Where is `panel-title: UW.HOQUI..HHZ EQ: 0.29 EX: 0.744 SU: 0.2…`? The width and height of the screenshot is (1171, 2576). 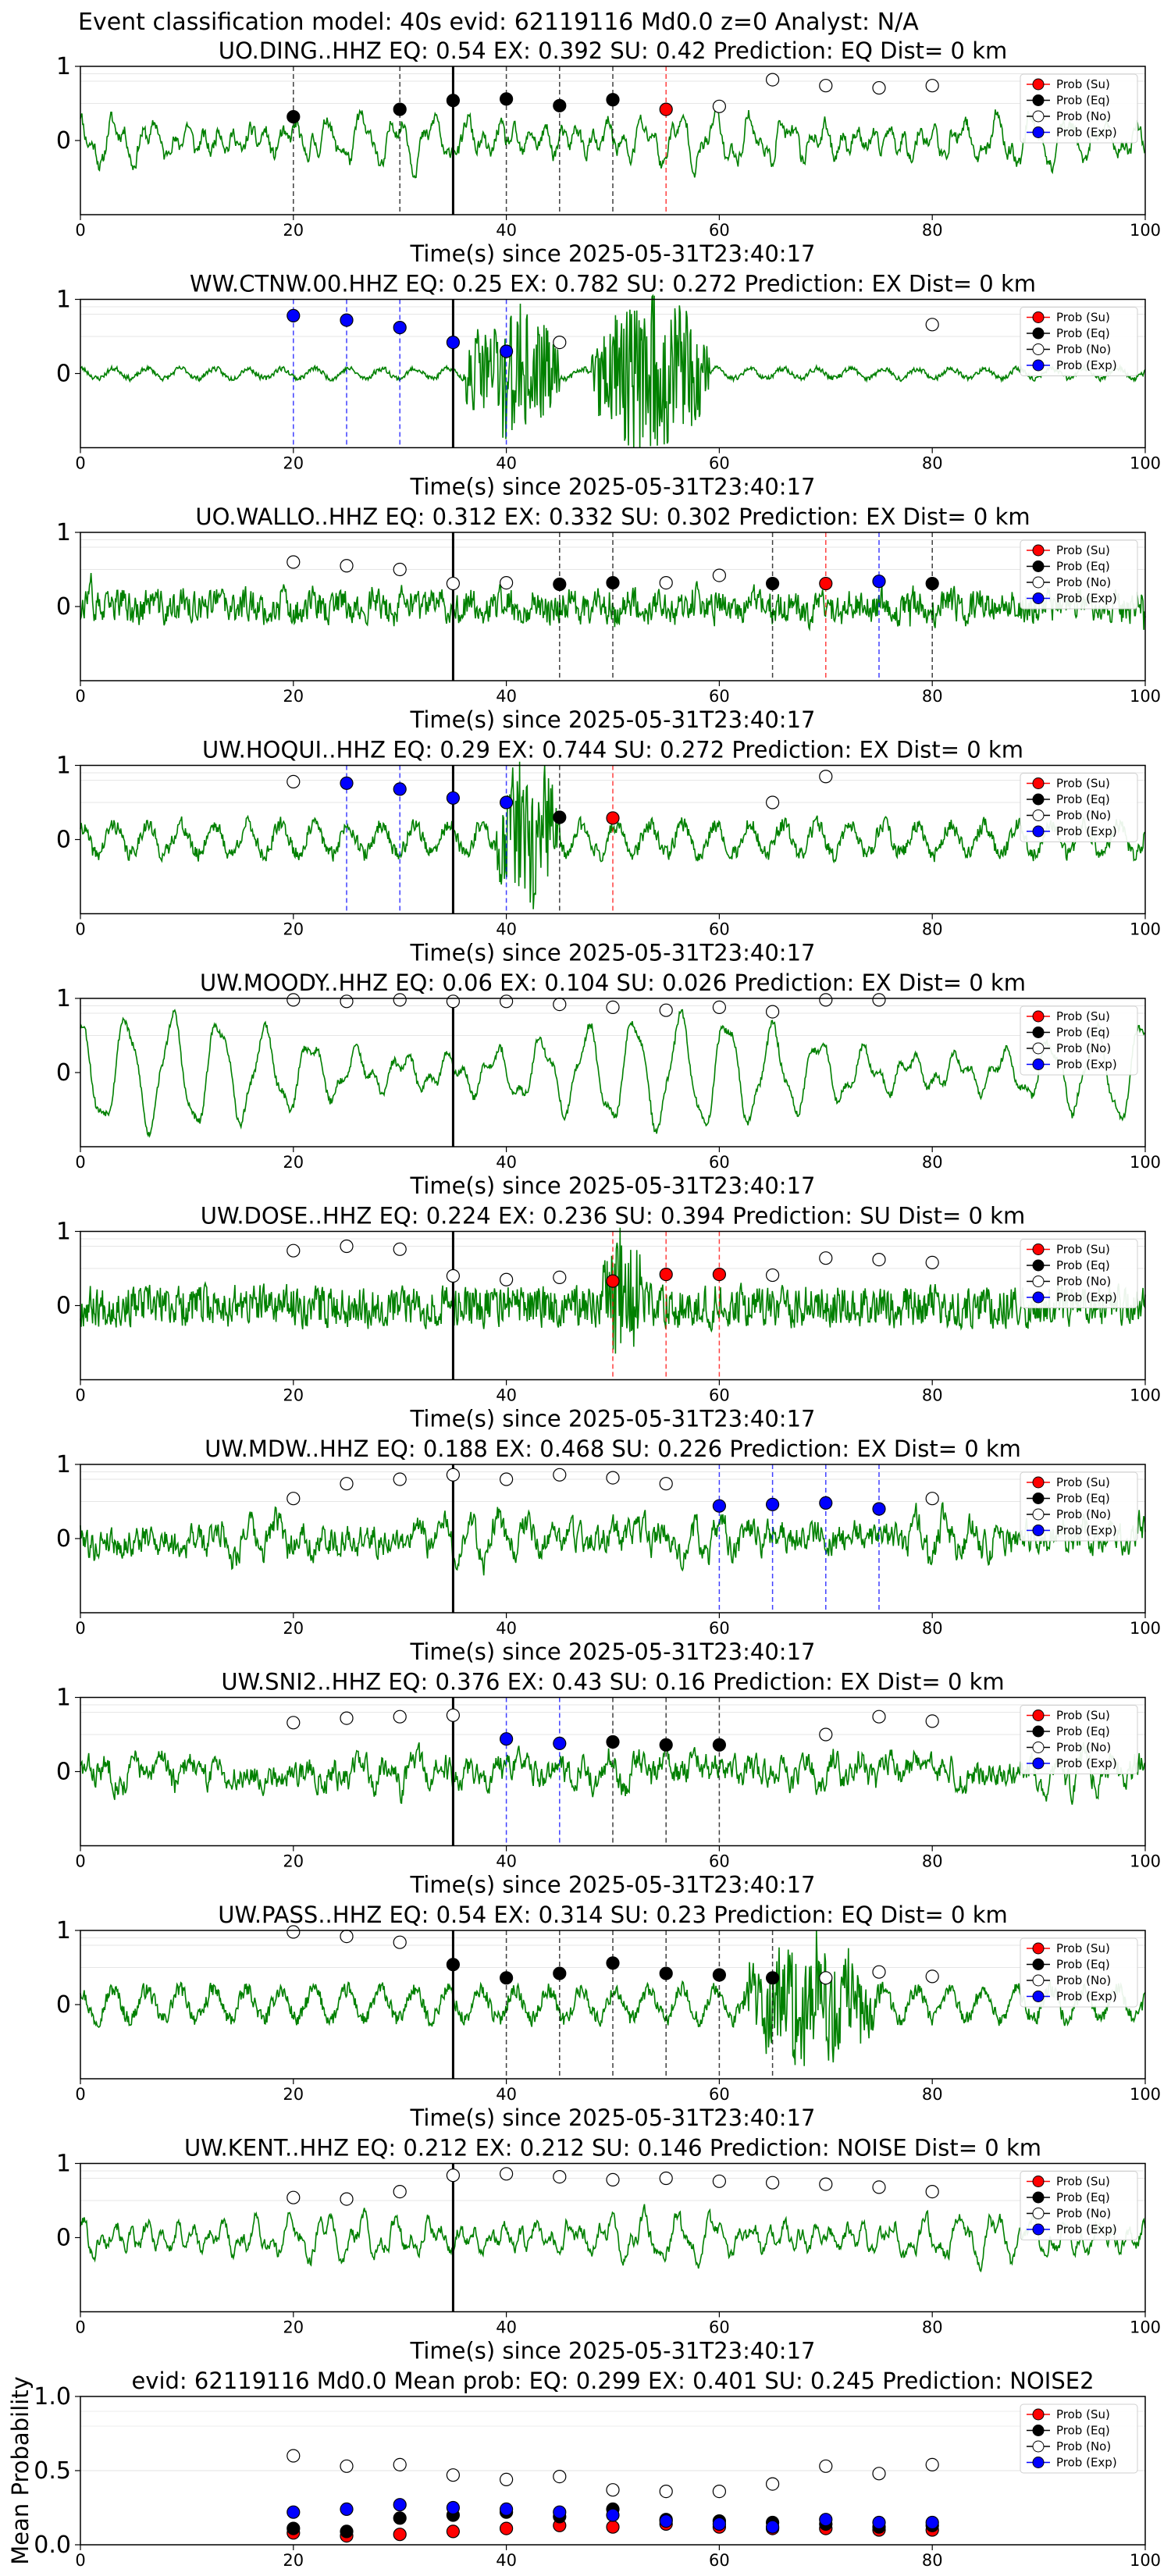 panel-title: UW.HOQUI..HHZ EQ: 0.29 EX: 0.744 SU: 0.2… is located at coordinates (612, 750).